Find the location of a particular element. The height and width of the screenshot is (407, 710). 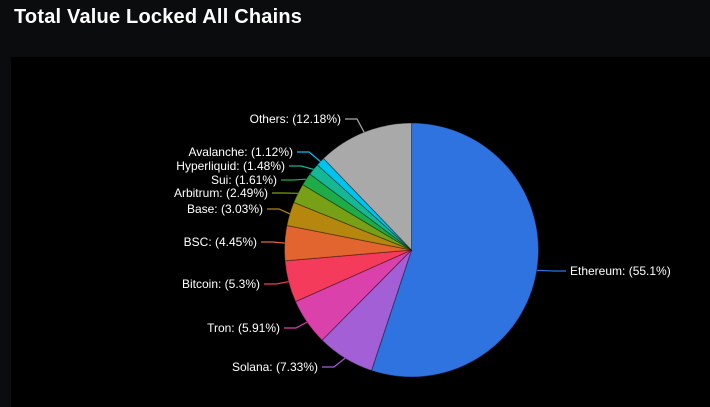

pie-slice-others is located at coordinates (367, 187).